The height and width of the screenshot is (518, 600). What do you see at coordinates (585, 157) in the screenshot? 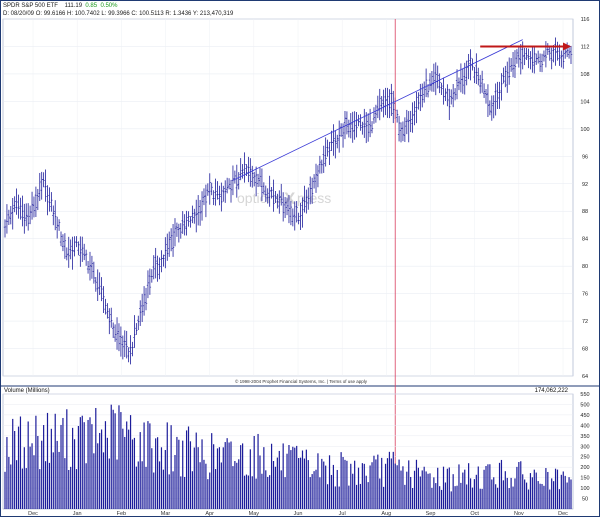
I see `price-tick-label: 96` at bounding box center [585, 157].